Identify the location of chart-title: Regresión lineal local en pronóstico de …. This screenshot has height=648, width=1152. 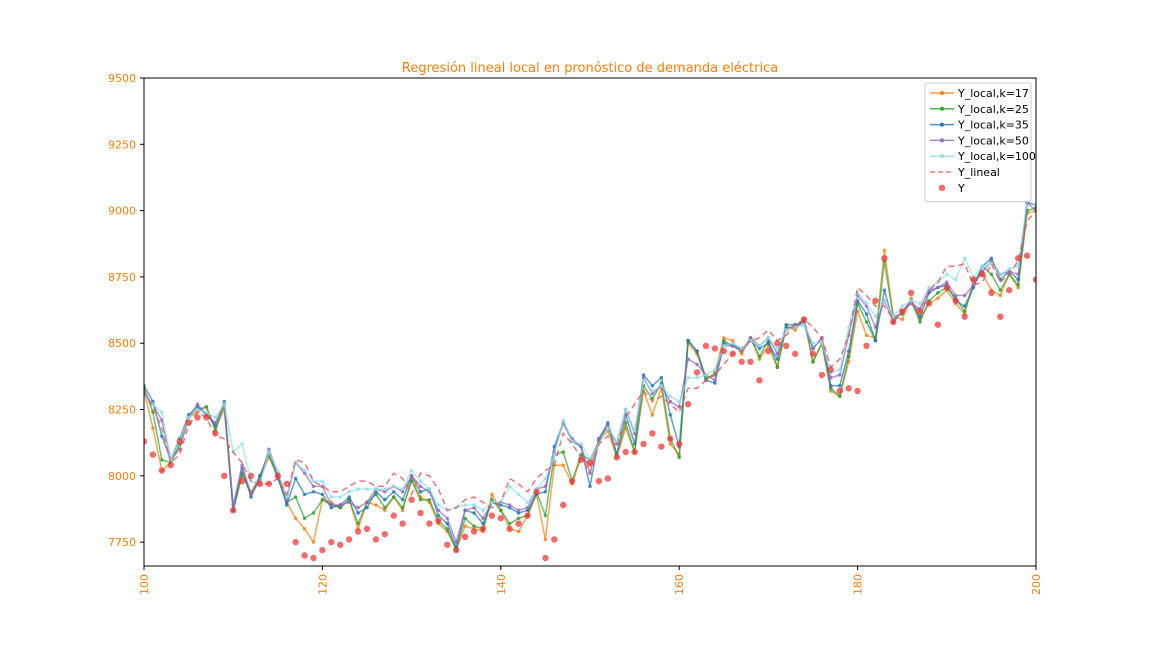
(590, 68).